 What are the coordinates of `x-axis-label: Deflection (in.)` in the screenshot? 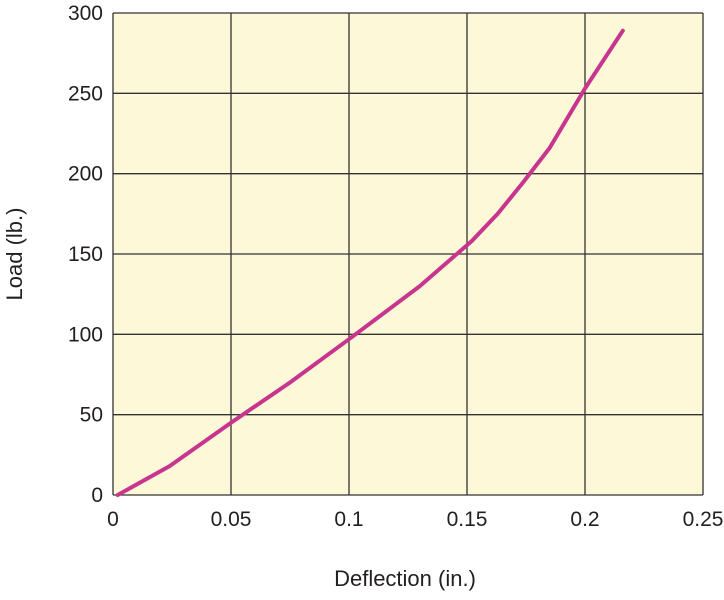 It's located at (405, 578).